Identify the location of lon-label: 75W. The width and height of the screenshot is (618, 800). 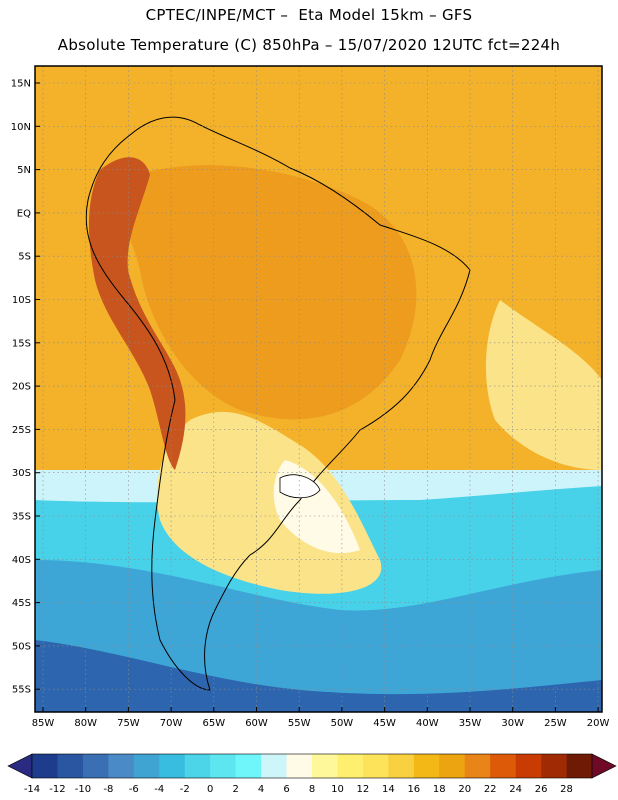
(128, 723).